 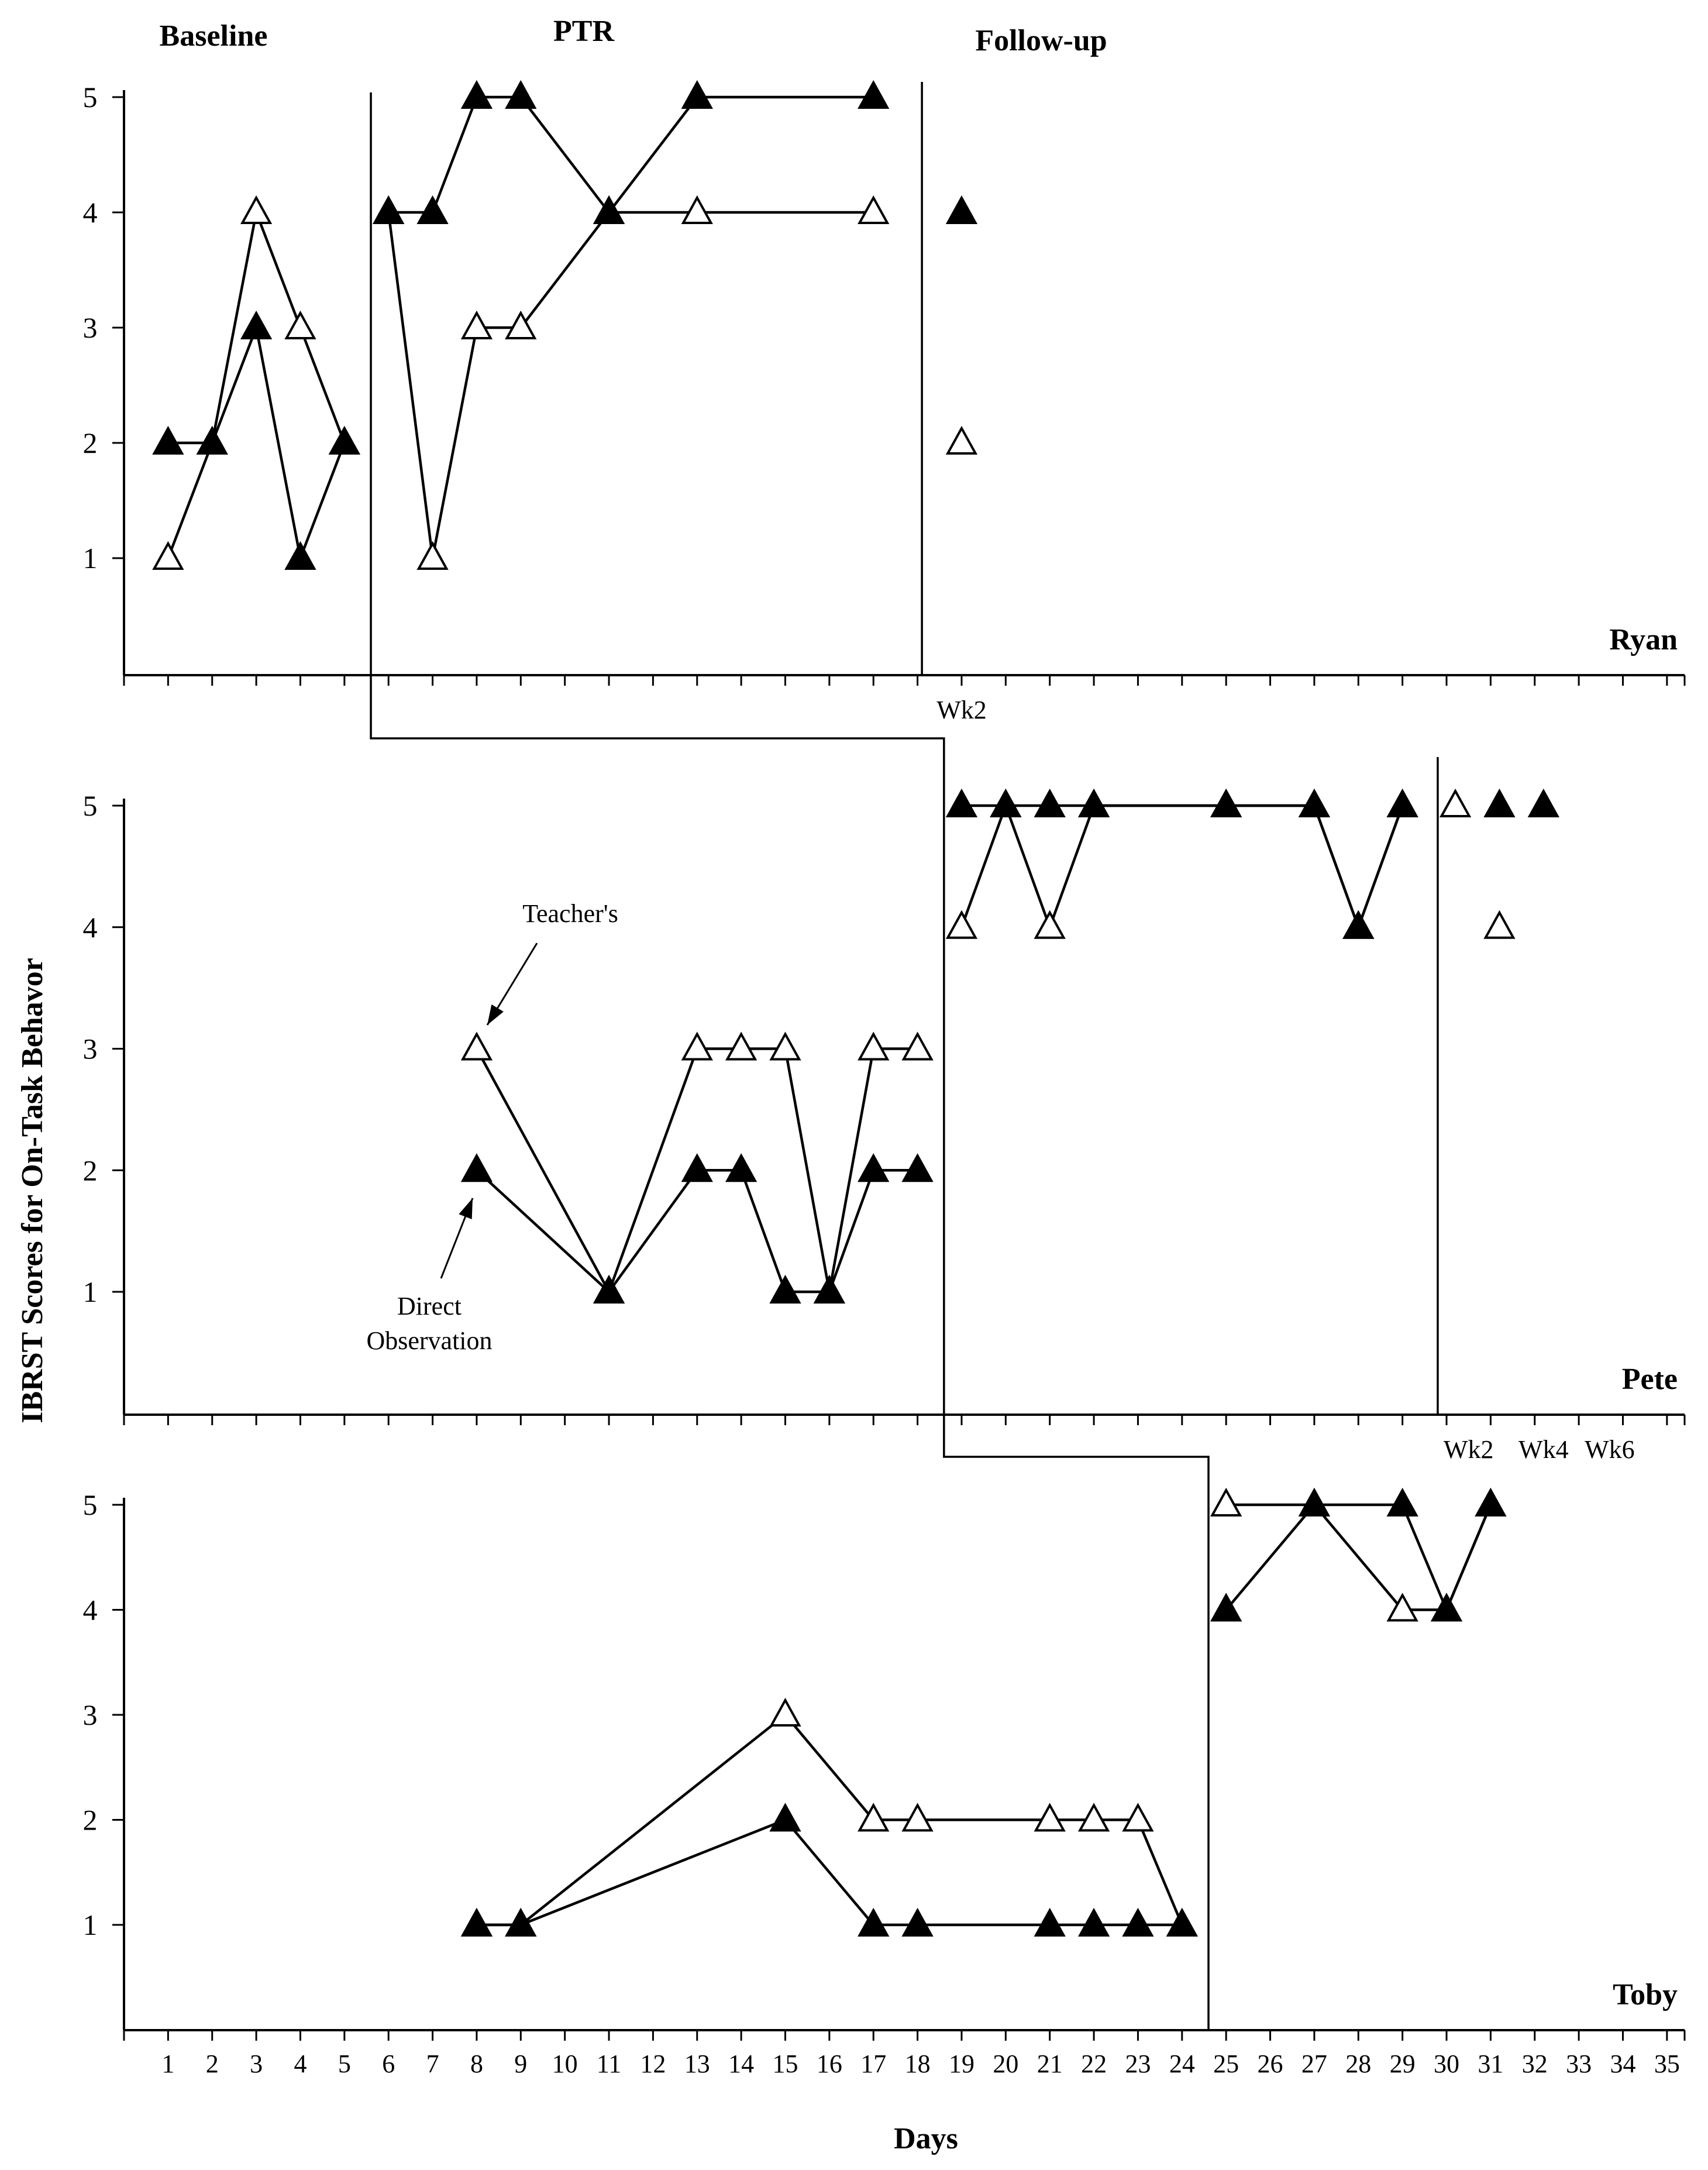 What do you see at coordinates (570, 913) in the screenshot?
I see `teacher-annotation-label: Teacher's` at bounding box center [570, 913].